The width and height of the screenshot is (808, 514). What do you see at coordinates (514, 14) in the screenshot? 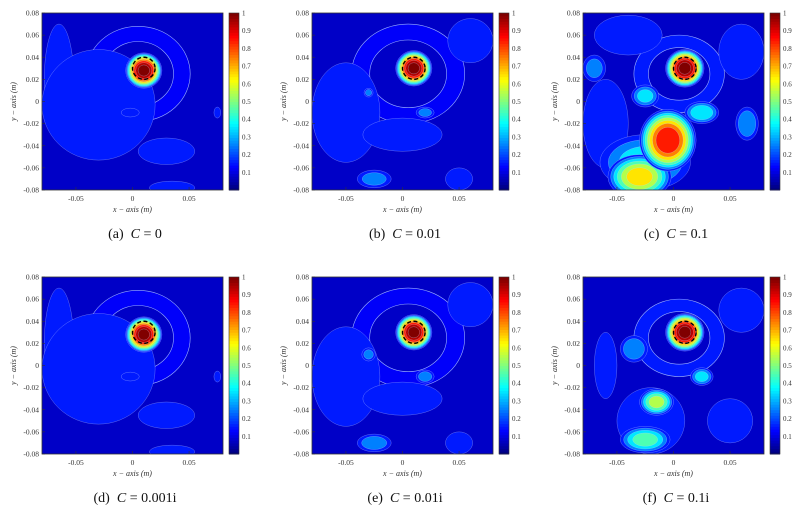
I see `colorbar-tick-label: 1` at bounding box center [514, 14].